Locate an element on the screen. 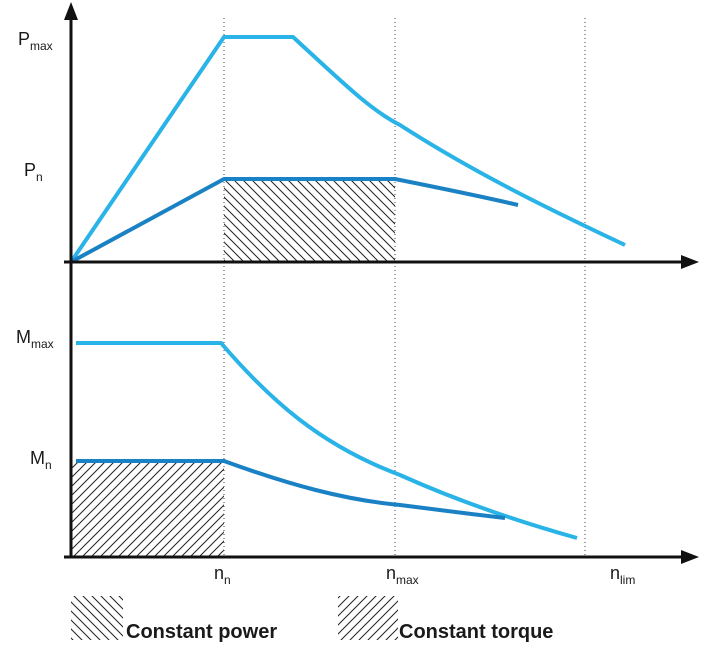 The image size is (711, 647). n-n-label: nn is located at coordinates (222, 575).